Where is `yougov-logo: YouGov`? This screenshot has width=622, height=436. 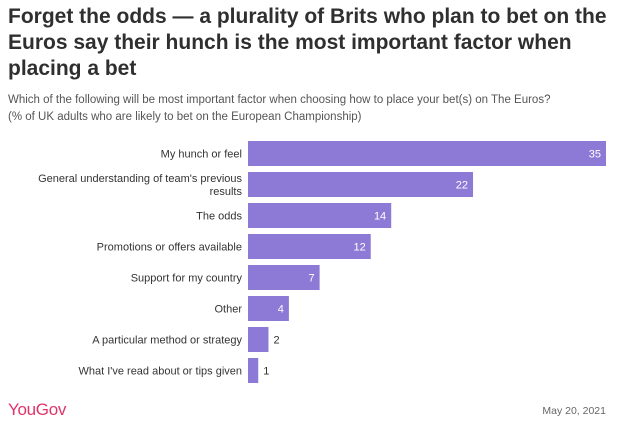 yougov-logo: YouGov is located at coordinates (37, 409).